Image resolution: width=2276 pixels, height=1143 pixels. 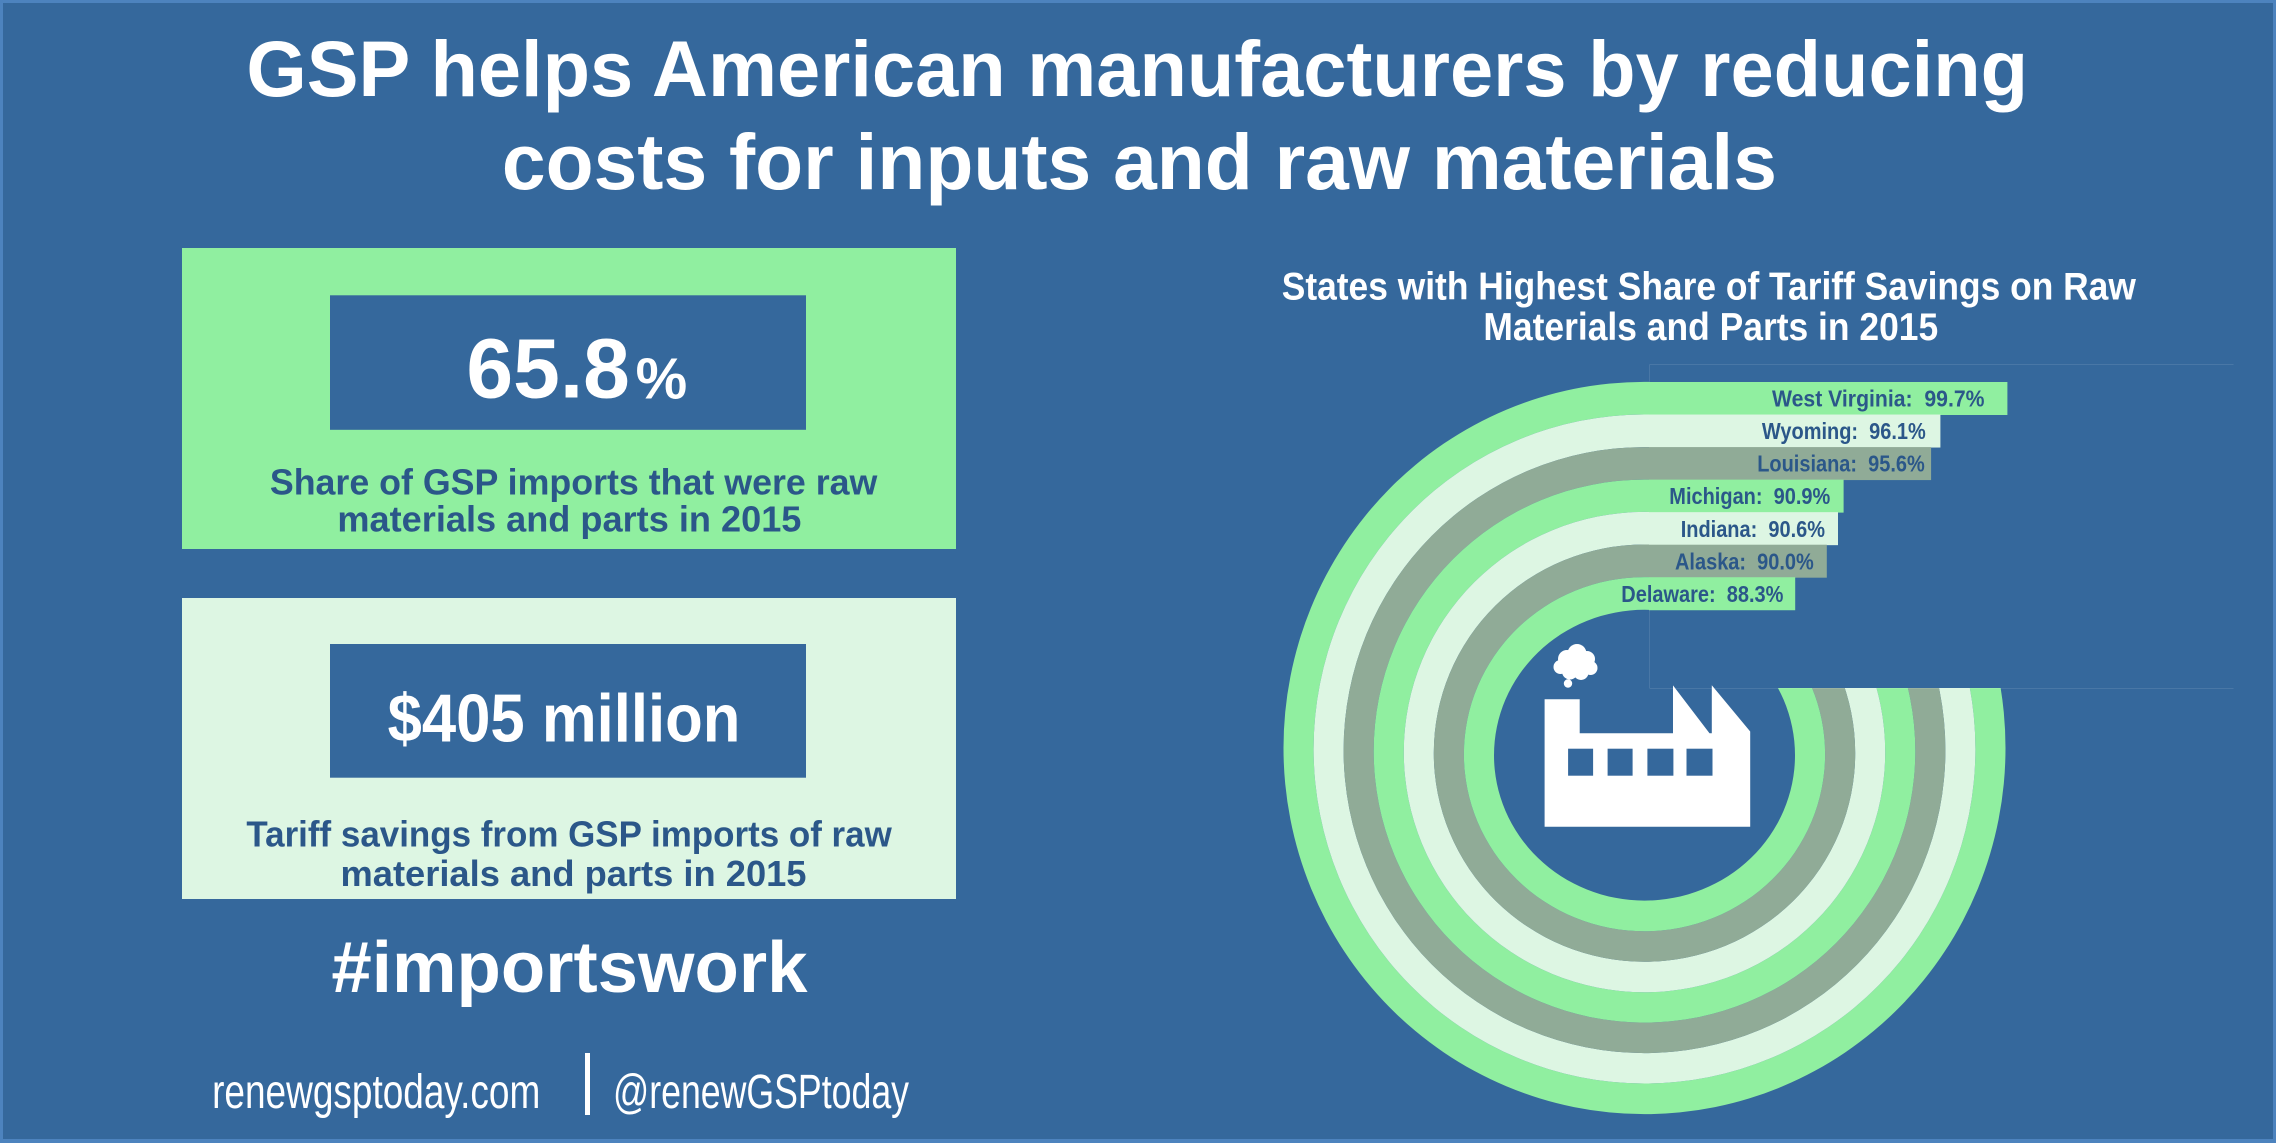 What do you see at coordinates (1878, 399) in the screenshot?
I see `svg-text: West Virginia: 99.7%` at bounding box center [1878, 399].